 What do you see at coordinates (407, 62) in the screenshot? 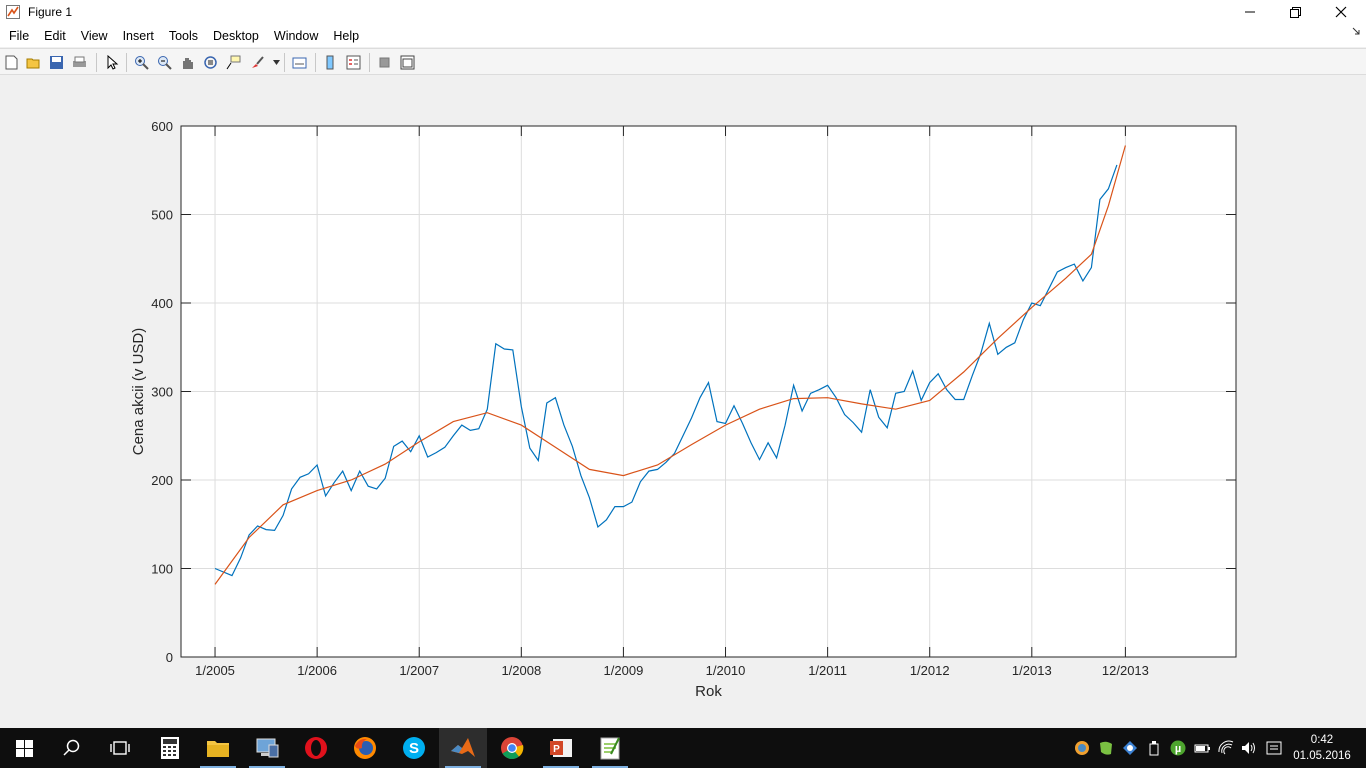
I see `show-plot-tools-icon` at bounding box center [407, 62].